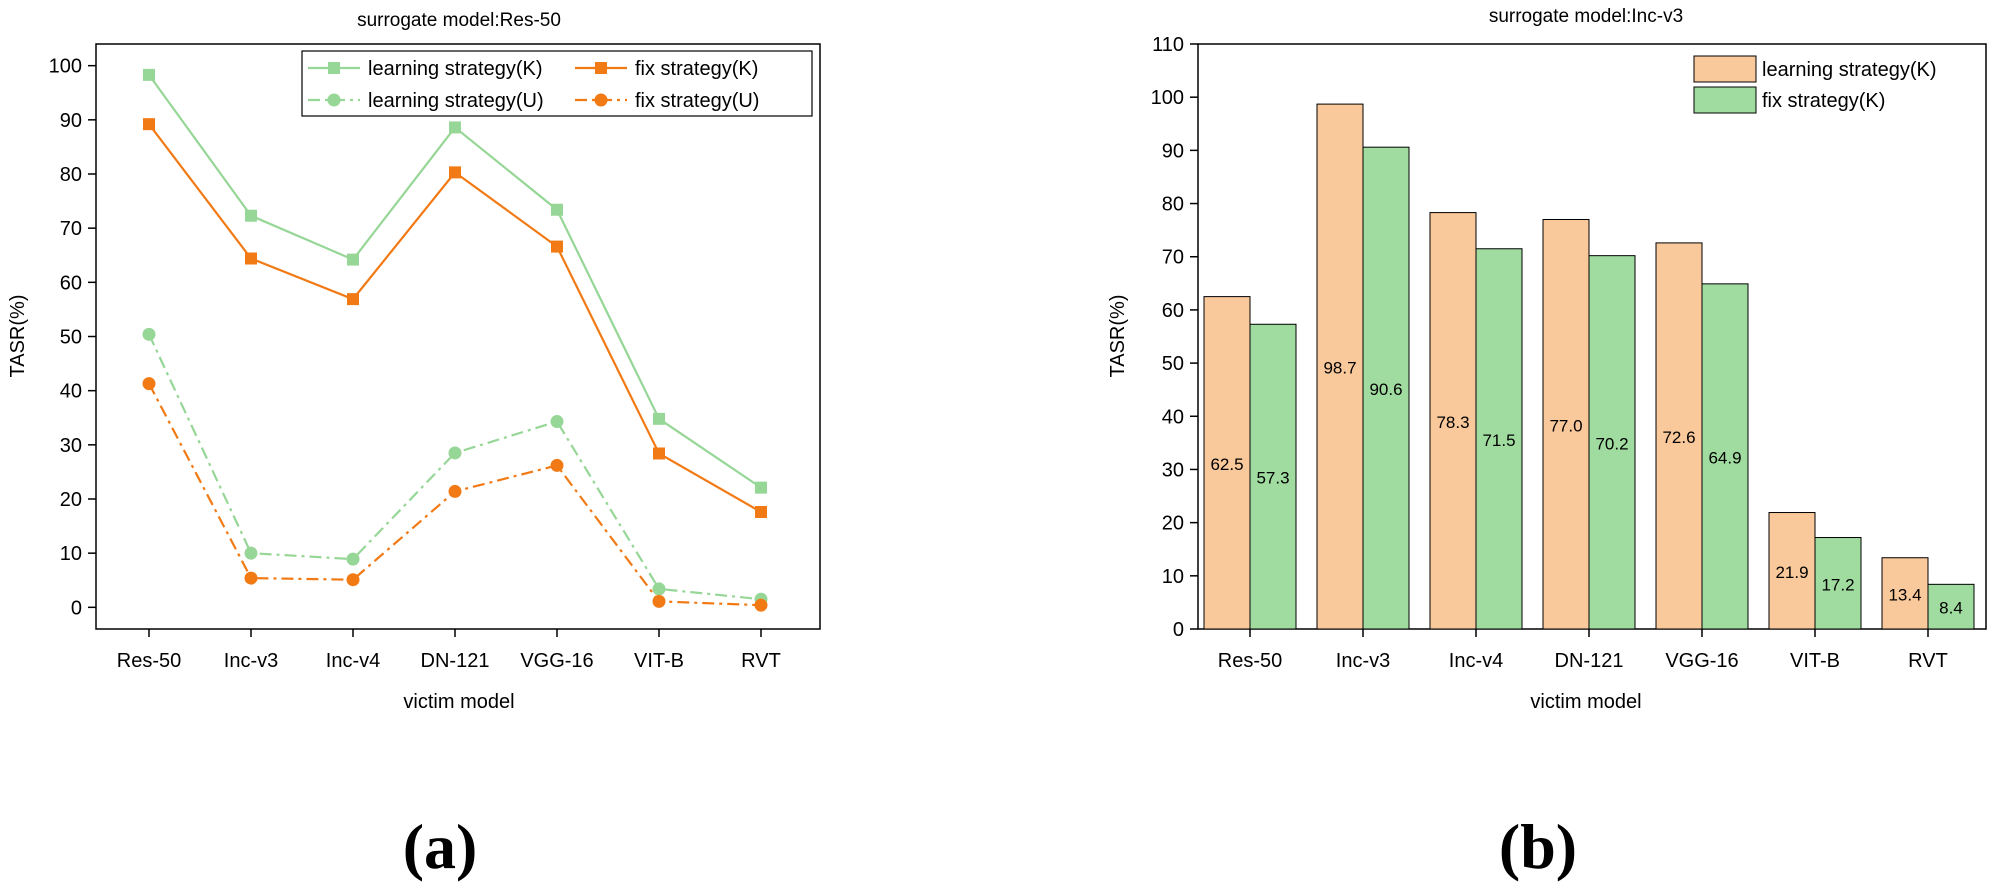 The height and width of the screenshot is (895, 1994). I want to click on y-axis-label: TASR(%), so click(18, 336).